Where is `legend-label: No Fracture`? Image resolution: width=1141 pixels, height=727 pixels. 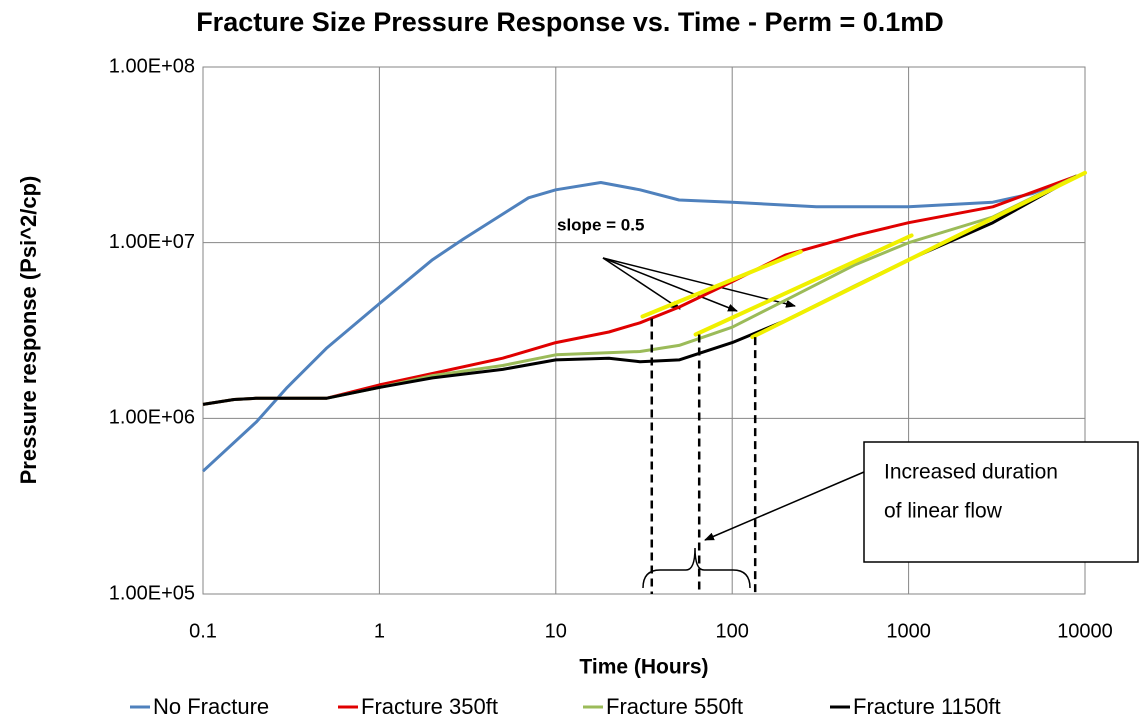 legend-label: No Fracture is located at coordinates (211, 706).